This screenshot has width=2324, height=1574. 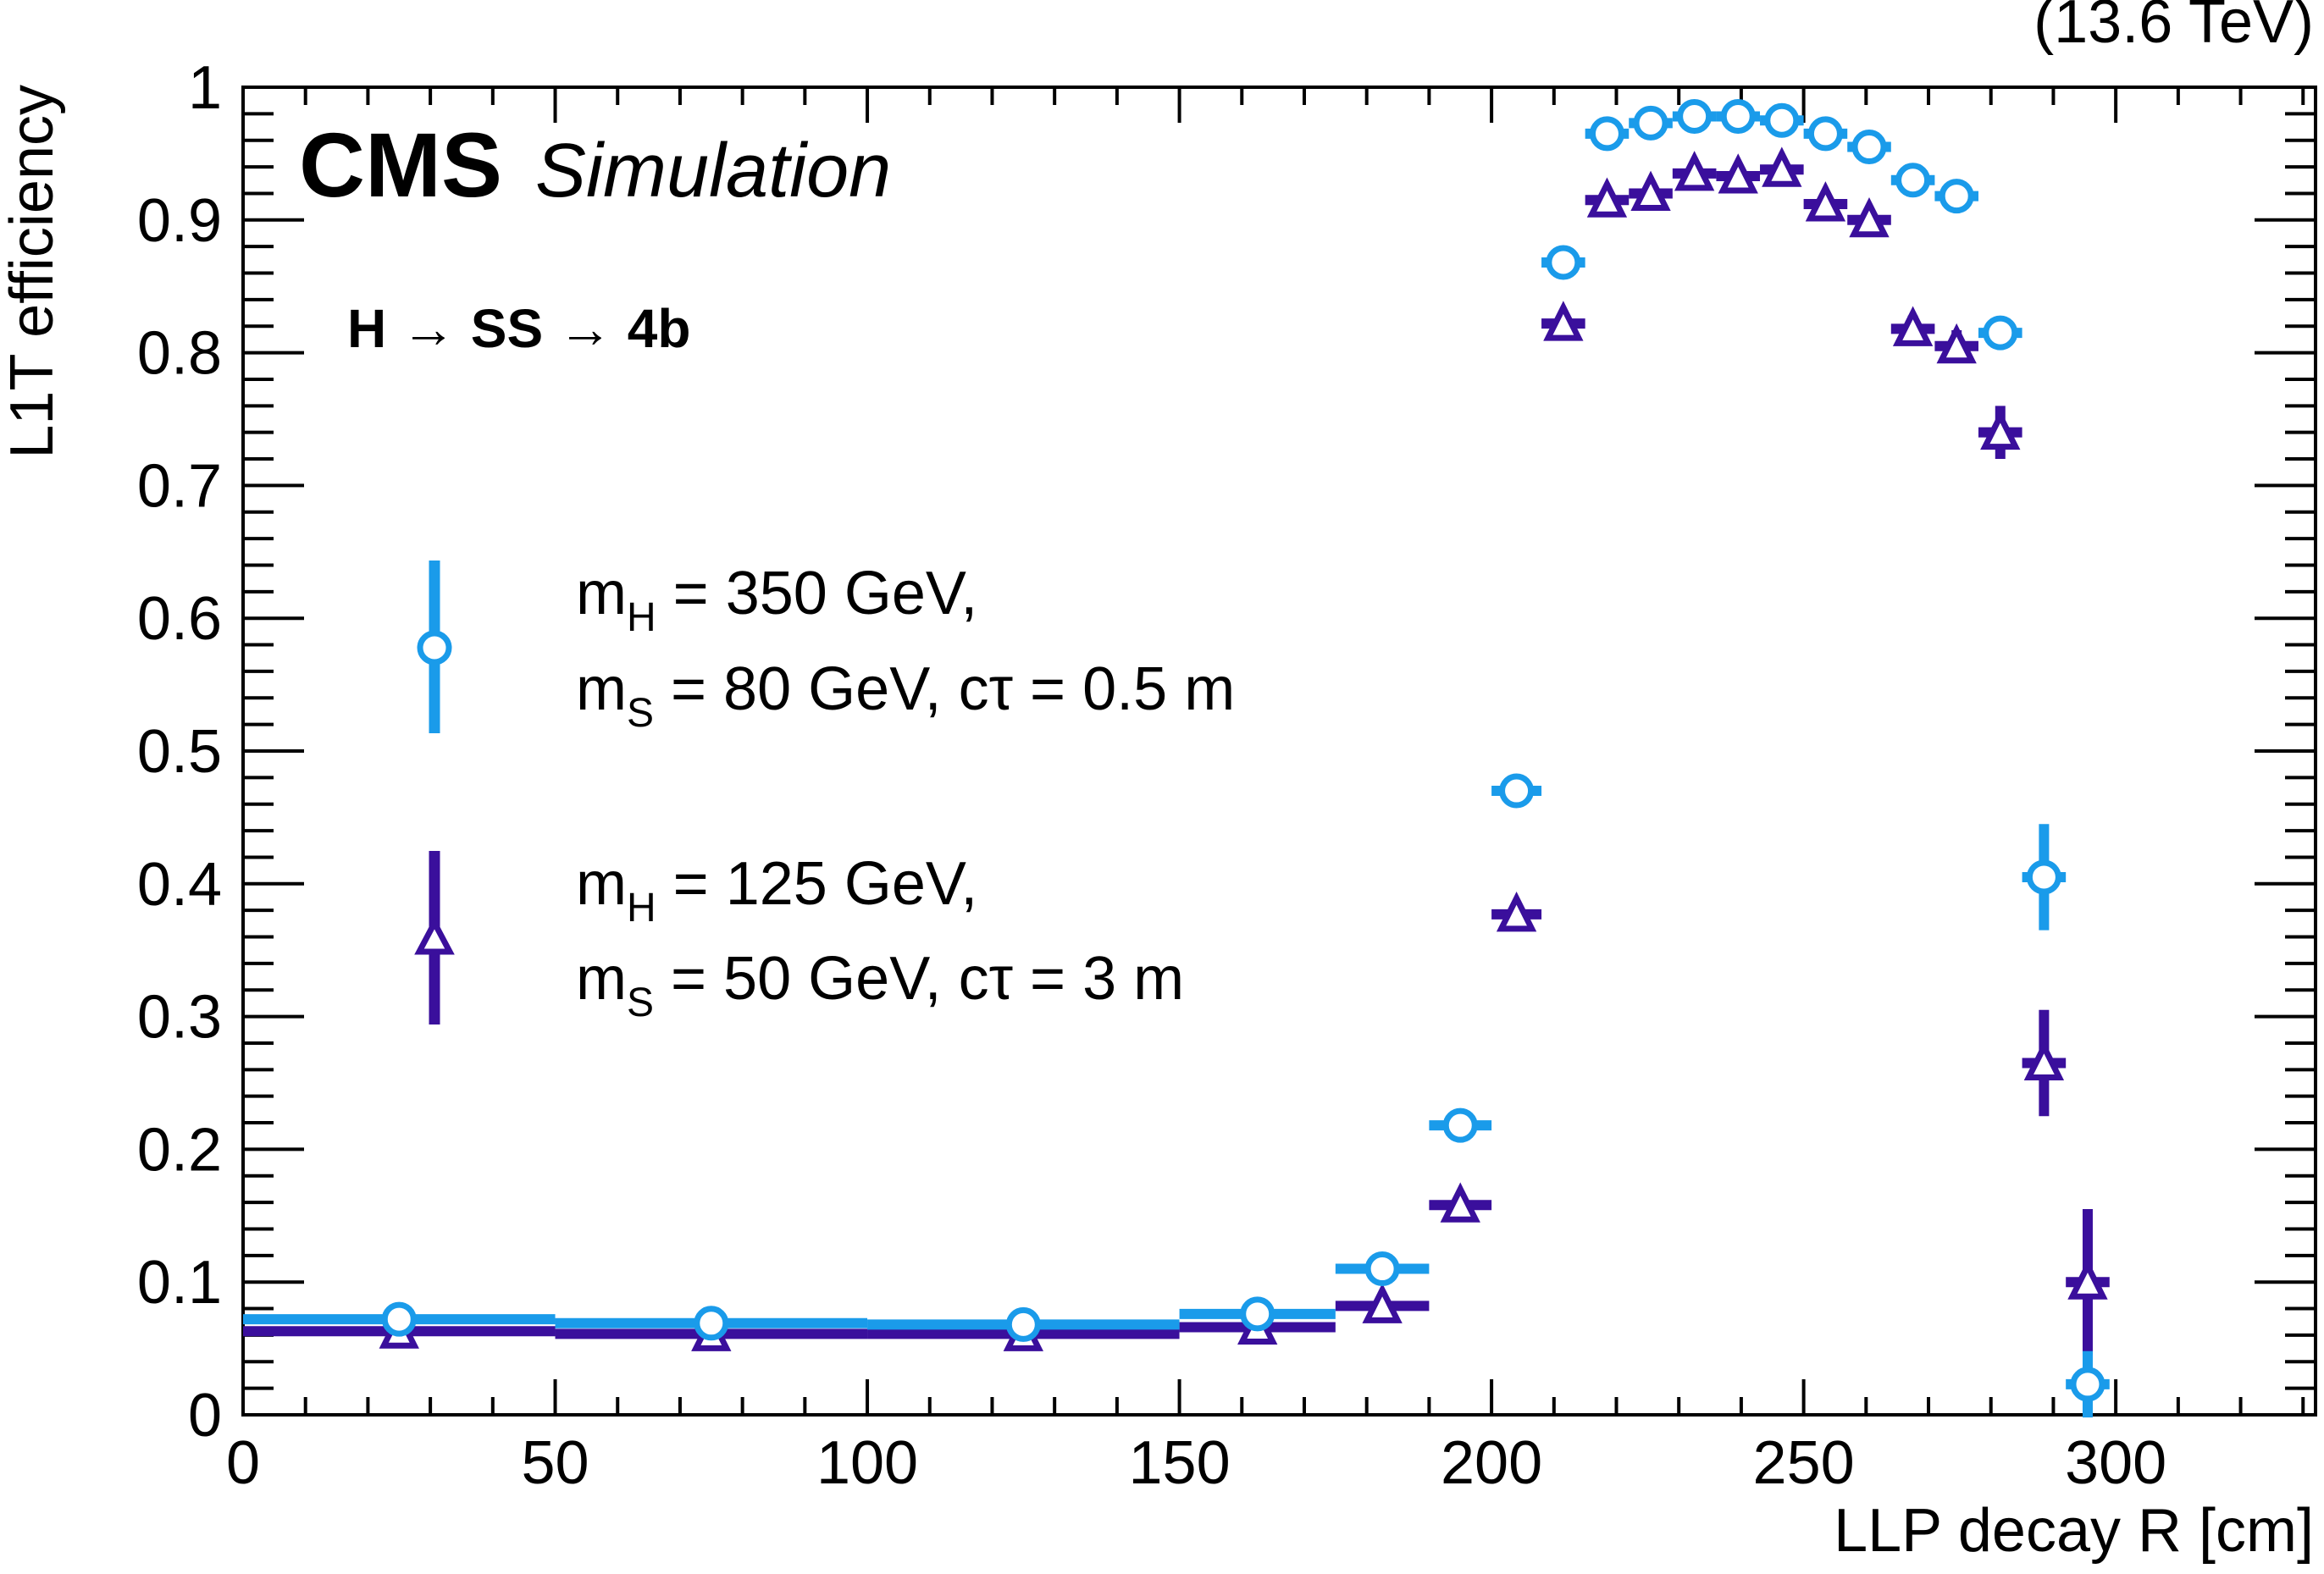 I want to click on legend-label-series2-m2: m, so click(x=601, y=979).